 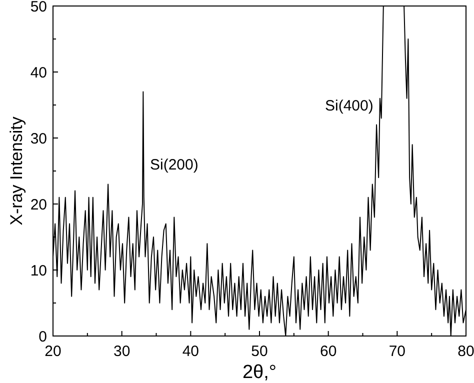 I want to click on y-tick-label: 0, so click(x=42, y=337).